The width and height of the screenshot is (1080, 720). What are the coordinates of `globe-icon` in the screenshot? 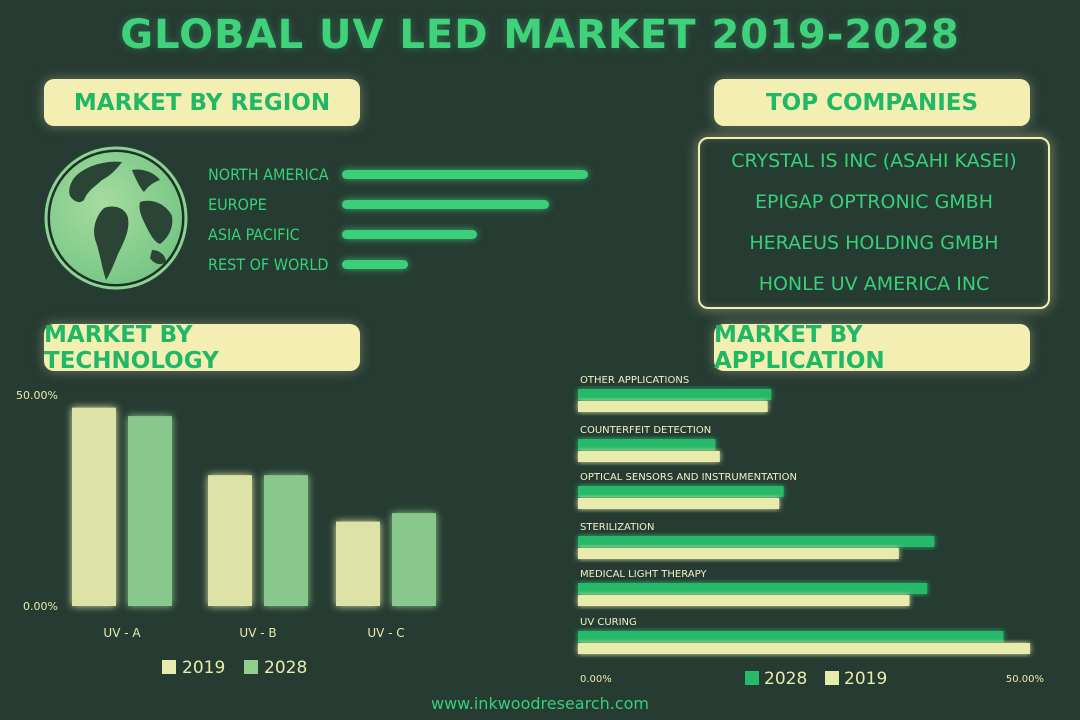 It's located at (116, 218).